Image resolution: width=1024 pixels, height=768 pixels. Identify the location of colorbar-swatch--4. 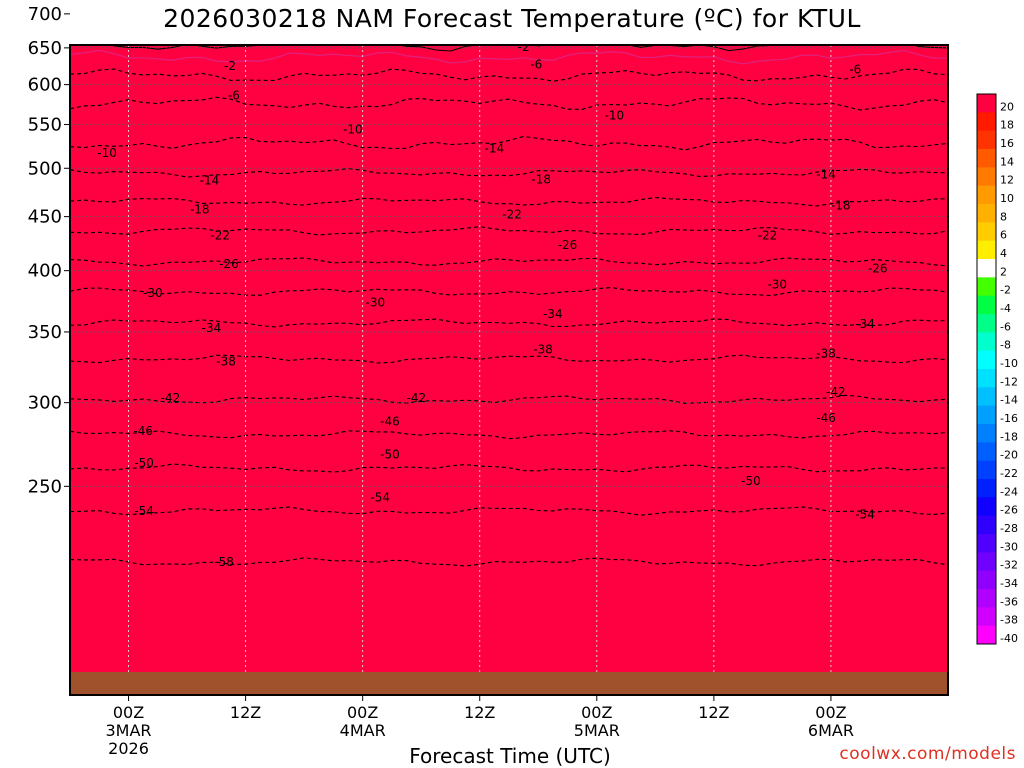
(986, 305).